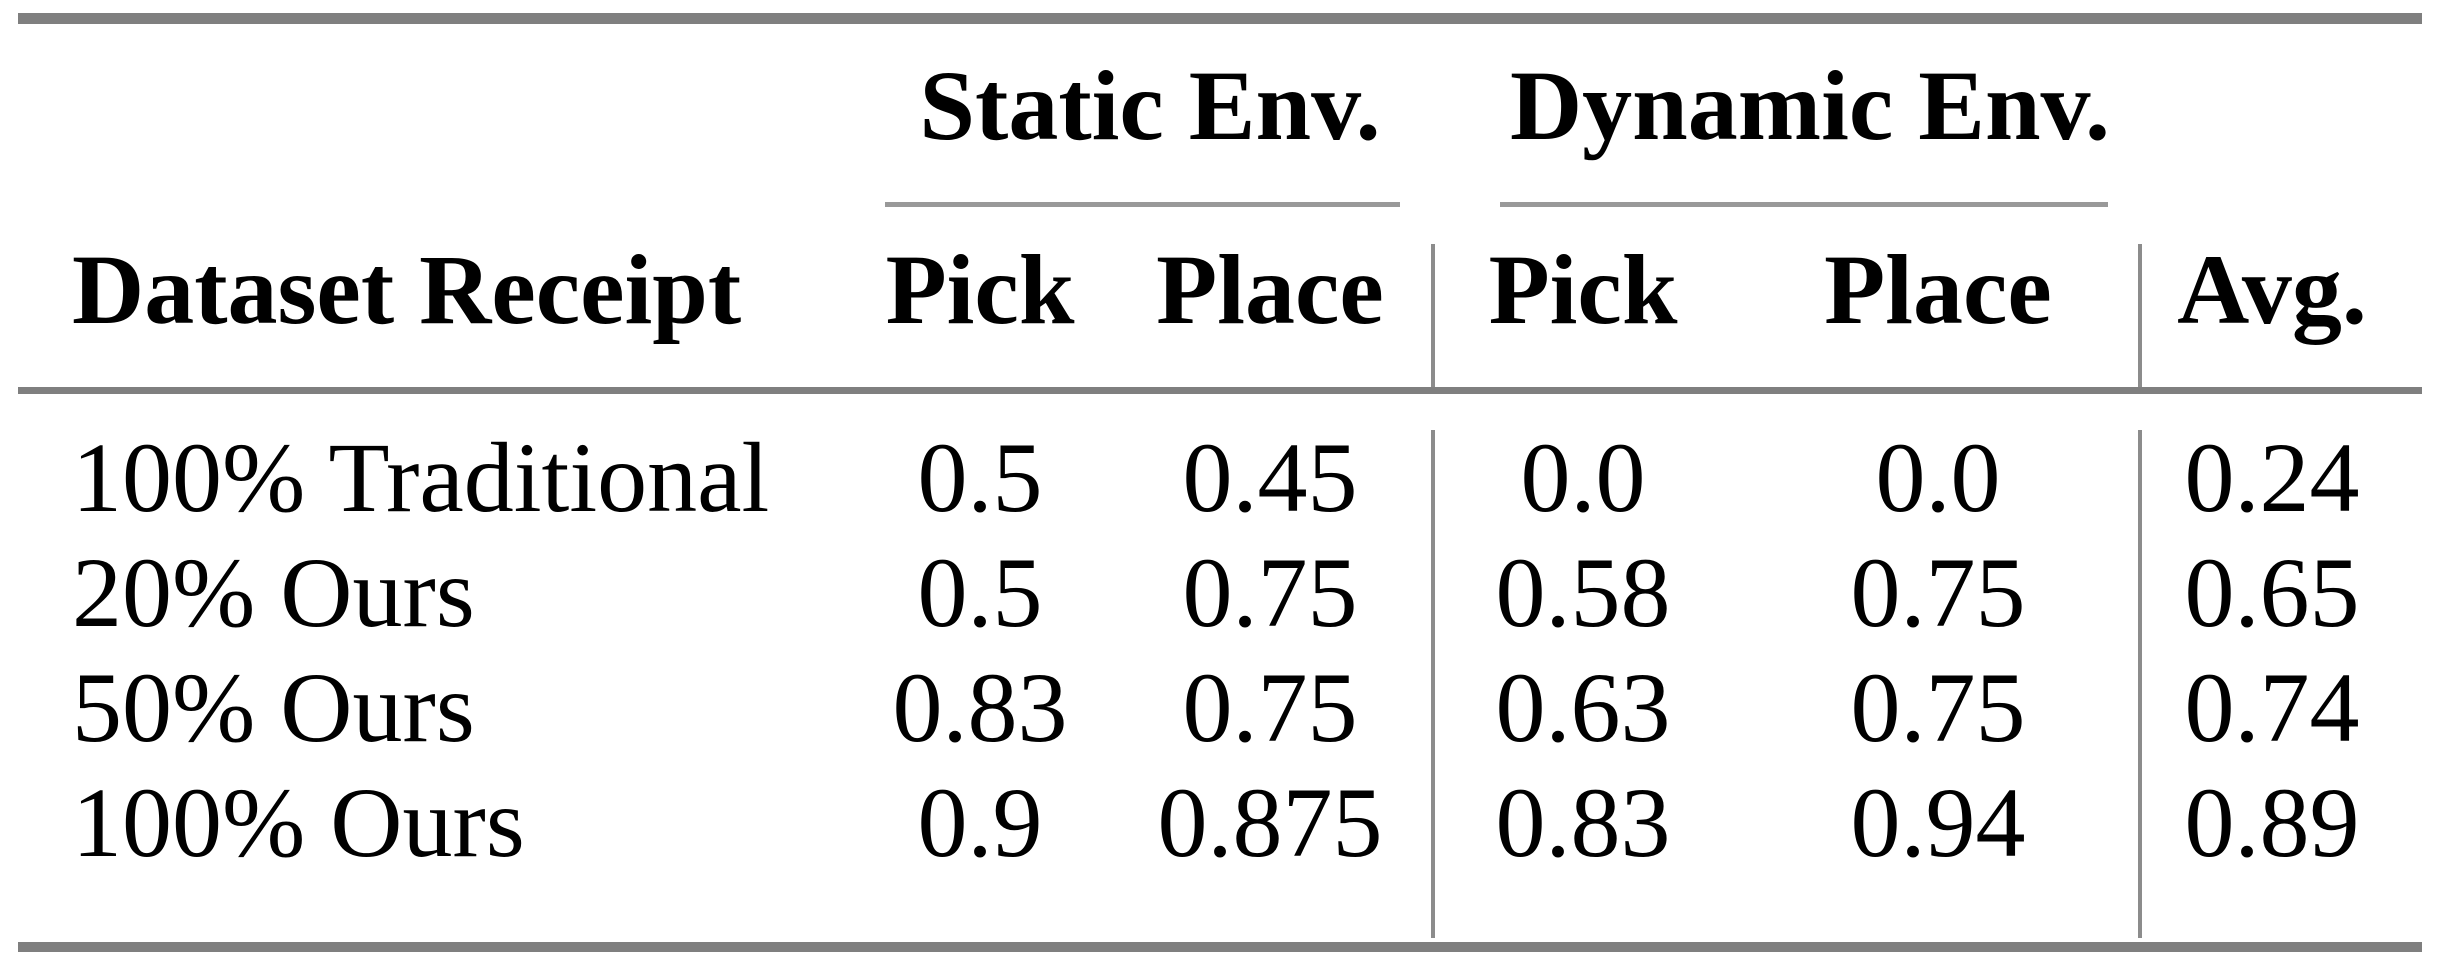 This screenshot has height=966, width=2440. I want to click on vertical-separator-1-header, so click(1433, 315).